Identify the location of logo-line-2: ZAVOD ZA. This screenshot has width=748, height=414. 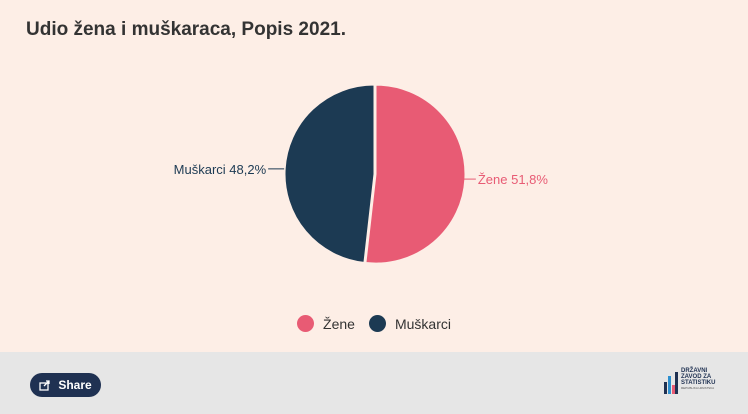
(696, 377).